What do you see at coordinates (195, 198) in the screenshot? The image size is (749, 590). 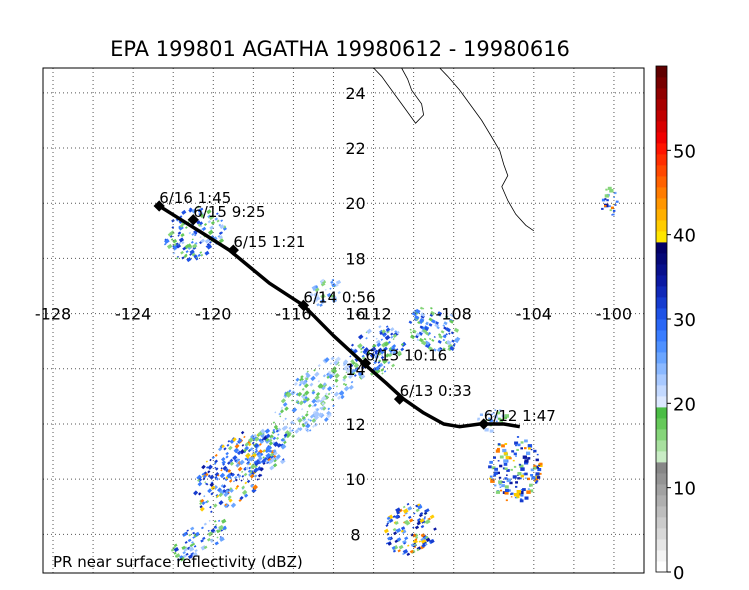 I see `track-fix-label: 6/16 1:45` at bounding box center [195, 198].